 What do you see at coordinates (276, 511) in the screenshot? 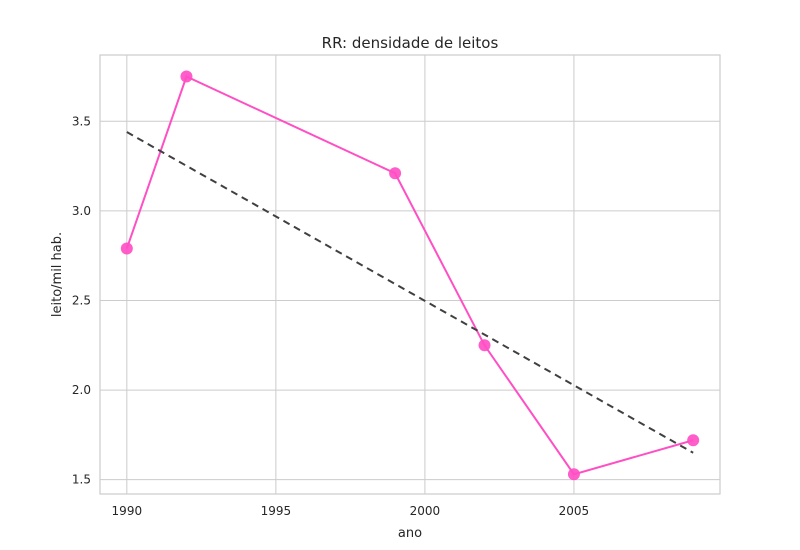
I see `x-tick-label: 1995` at bounding box center [276, 511].